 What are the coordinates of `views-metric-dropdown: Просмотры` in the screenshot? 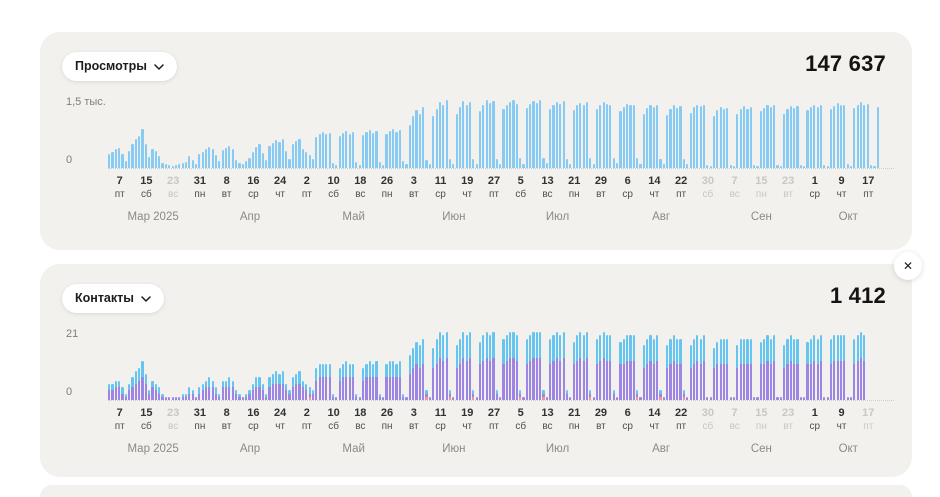 It's located at (119, 66).